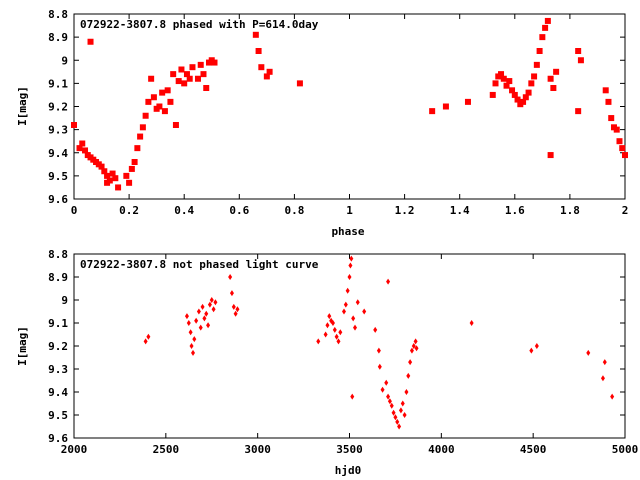  I want to click on y-tick-label: 9.5, so click(58, 176).